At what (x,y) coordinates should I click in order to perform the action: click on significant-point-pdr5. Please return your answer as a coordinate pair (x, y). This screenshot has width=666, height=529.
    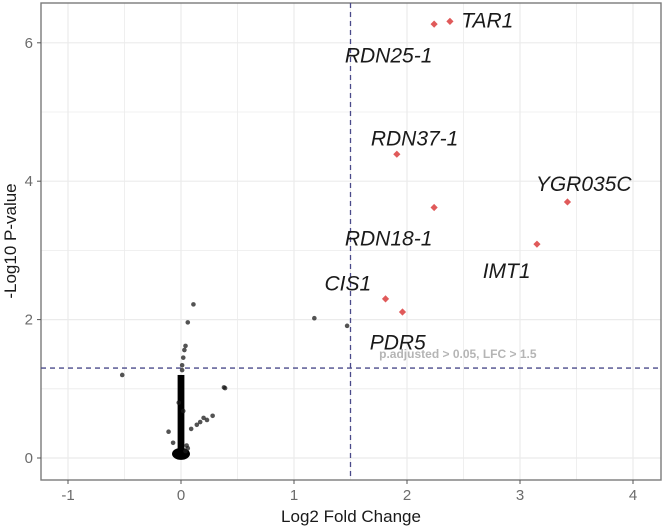
    Looking at the image, I should click on (402, 312).